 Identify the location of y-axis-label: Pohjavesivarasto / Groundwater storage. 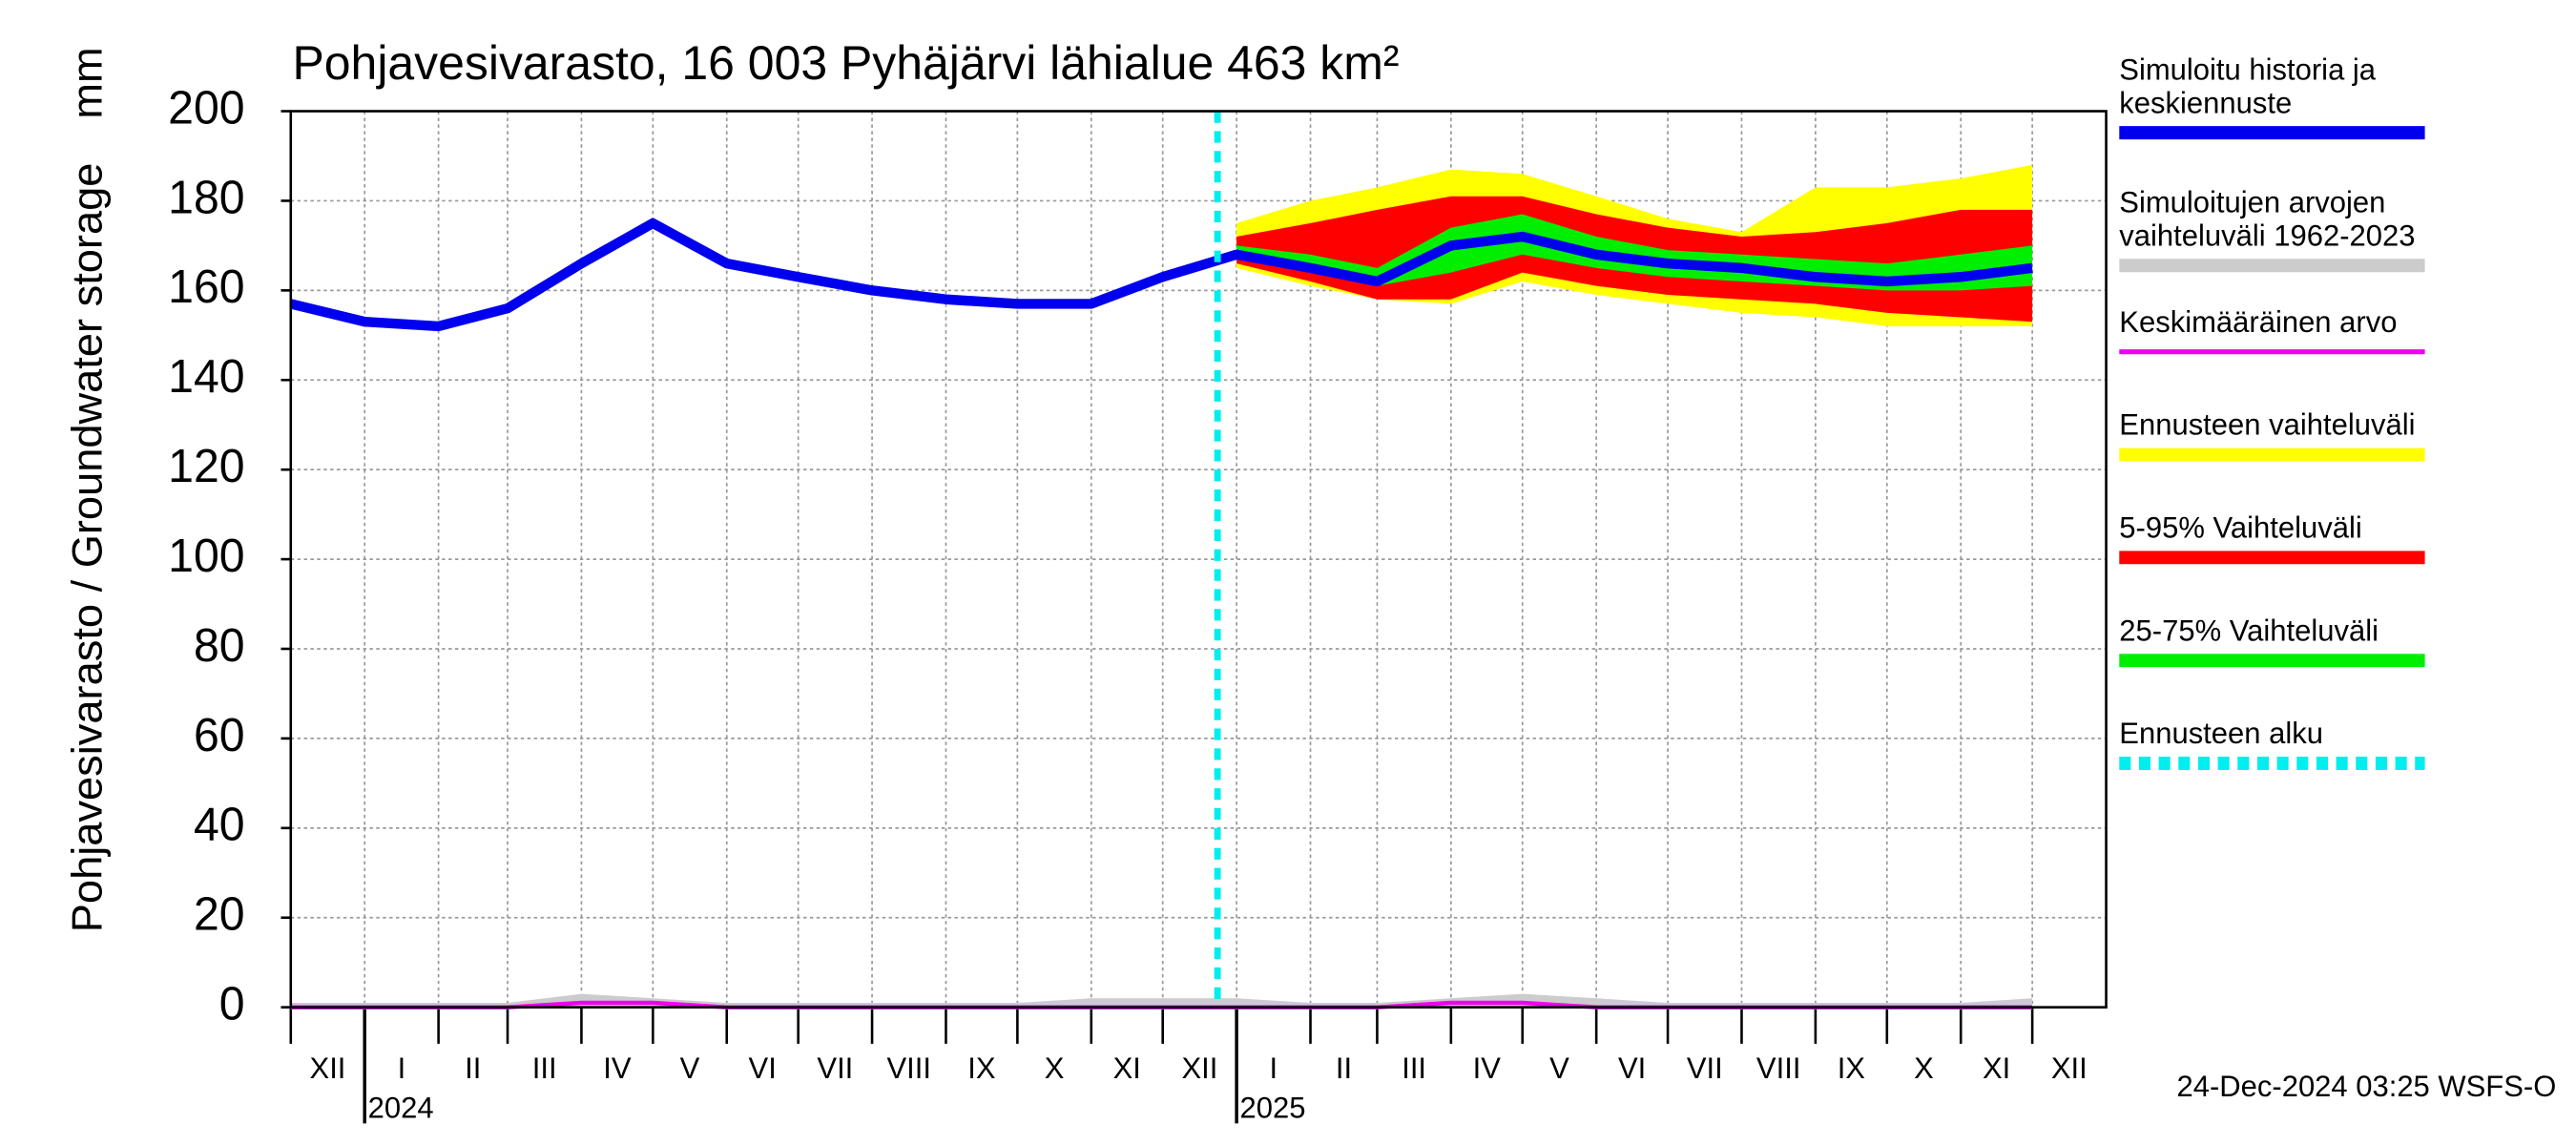
(87, 548).